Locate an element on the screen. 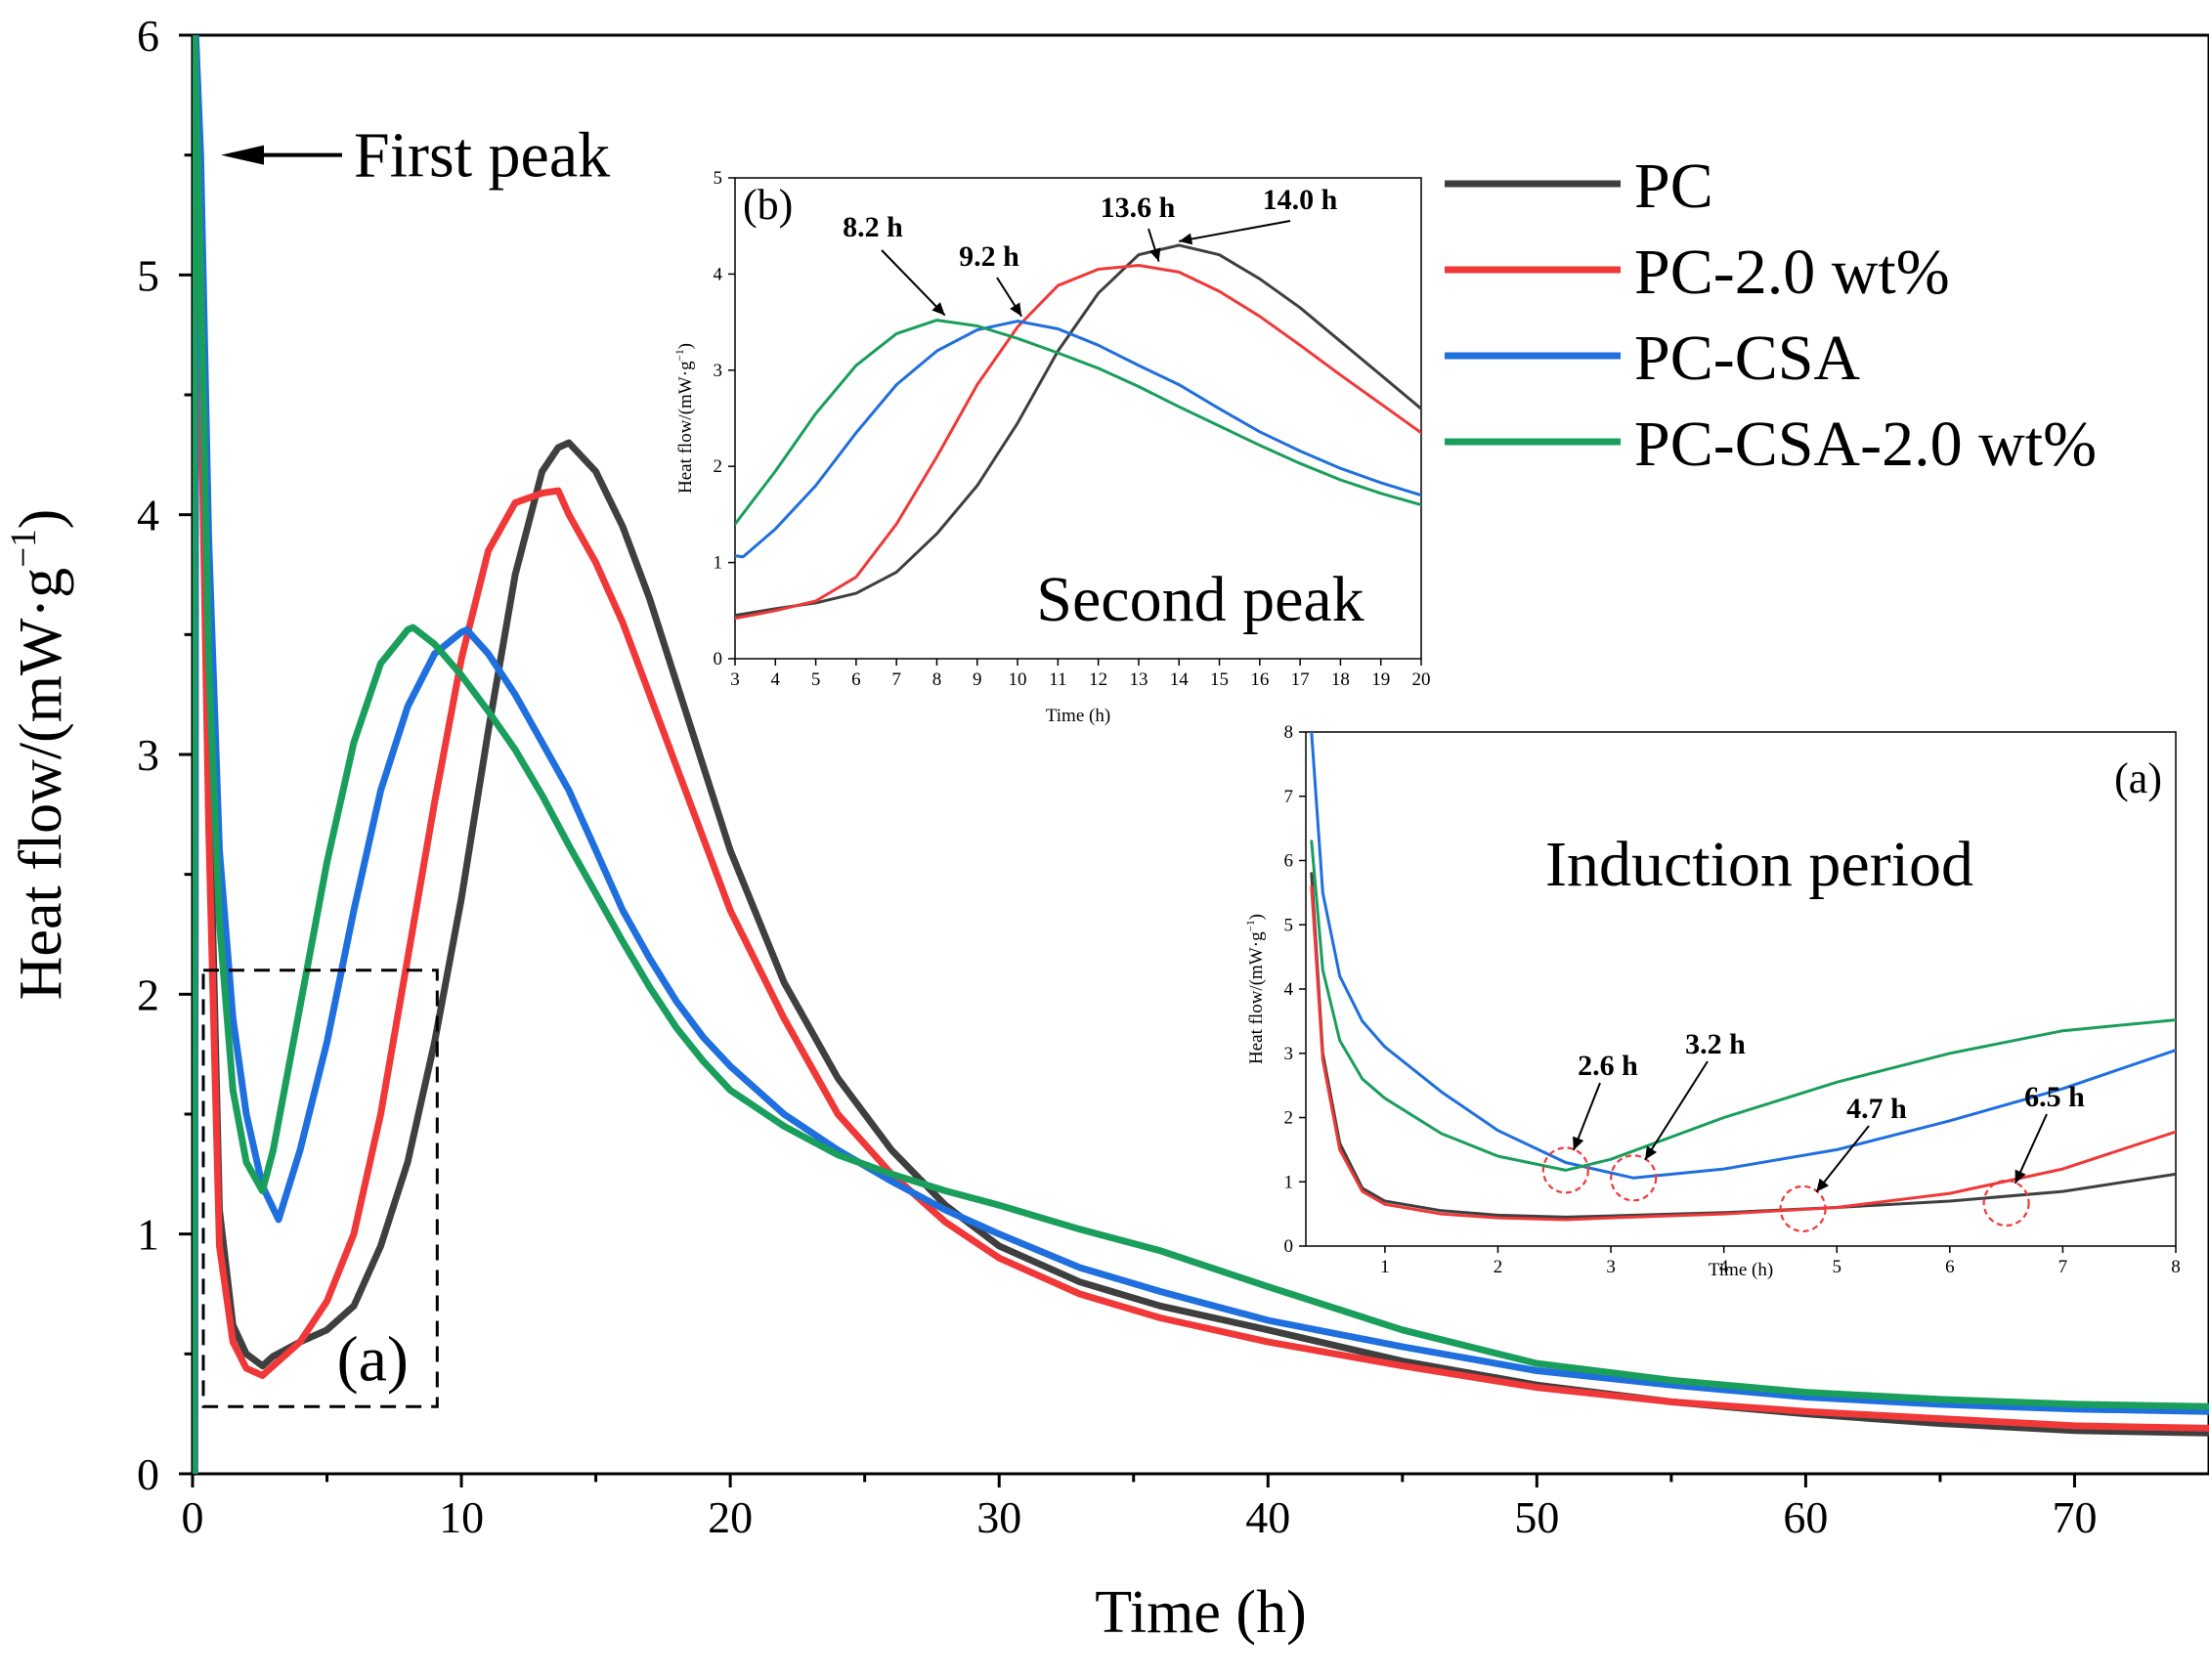  inset-b-series-pc-2-0-wt is located at coordinates (1078, 442).